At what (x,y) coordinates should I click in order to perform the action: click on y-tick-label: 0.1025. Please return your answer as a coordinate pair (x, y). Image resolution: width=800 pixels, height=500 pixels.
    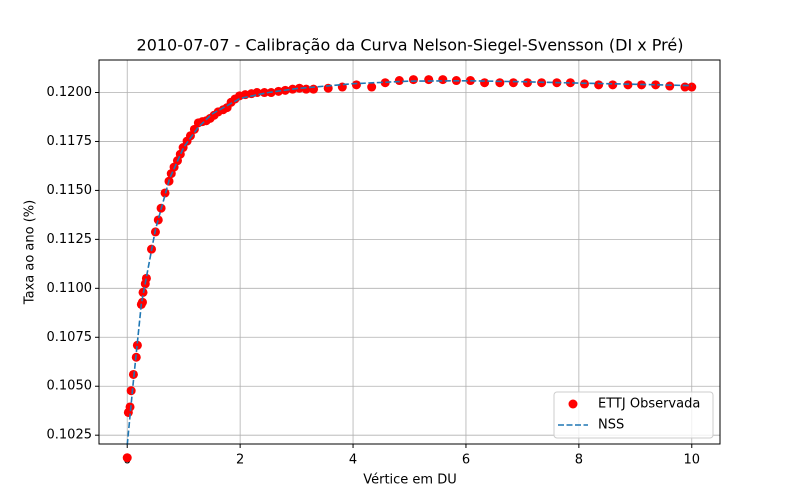
    Looking at the image, I should click on (70, 435).